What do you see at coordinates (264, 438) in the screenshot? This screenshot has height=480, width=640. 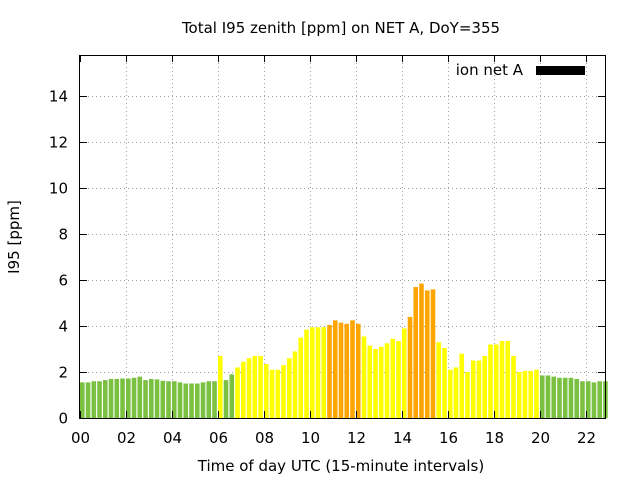 I see `x-tick-label: 08` at bounding box center [264, 438].